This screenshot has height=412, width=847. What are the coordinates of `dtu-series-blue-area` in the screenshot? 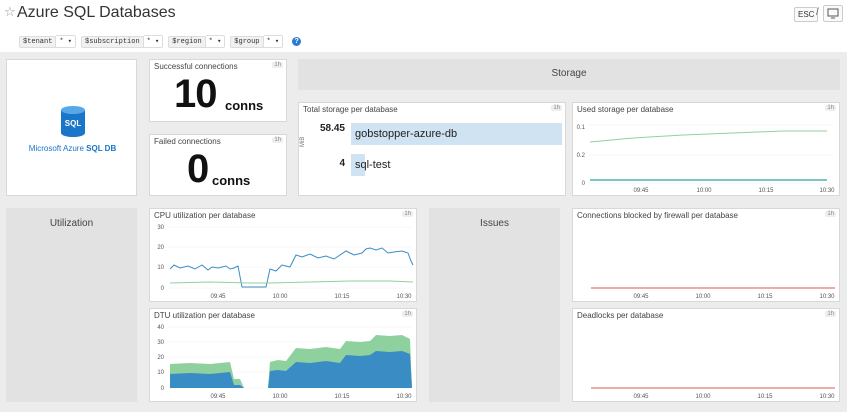 It's located at (291, 369).